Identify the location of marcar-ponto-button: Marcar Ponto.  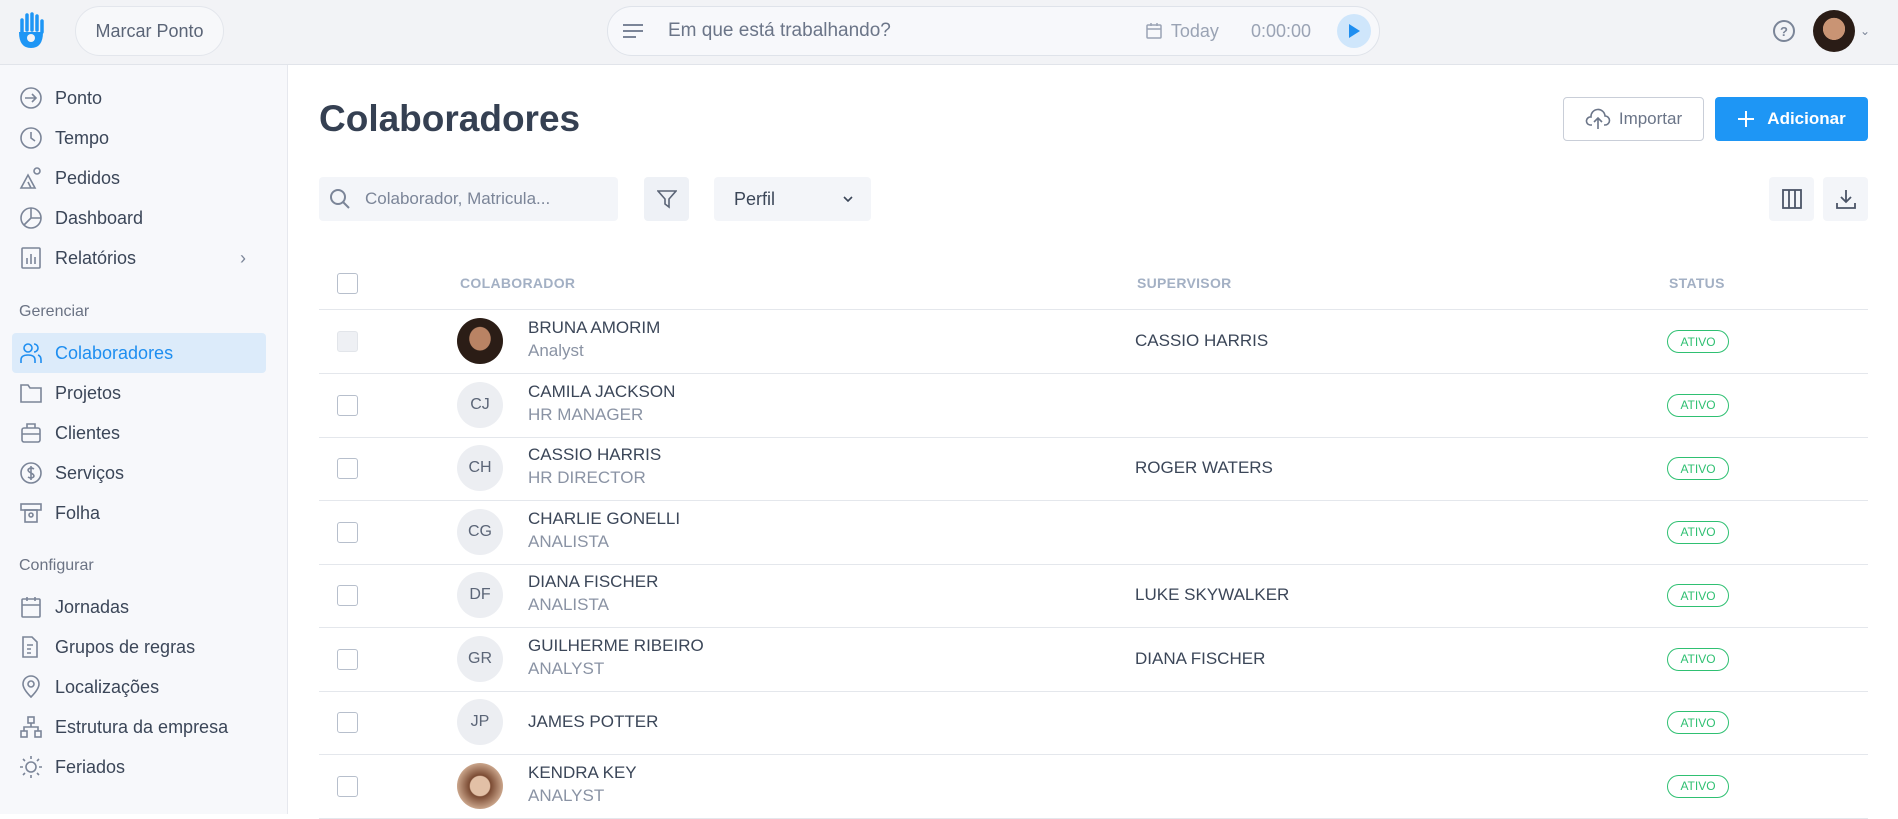
(149, 31).